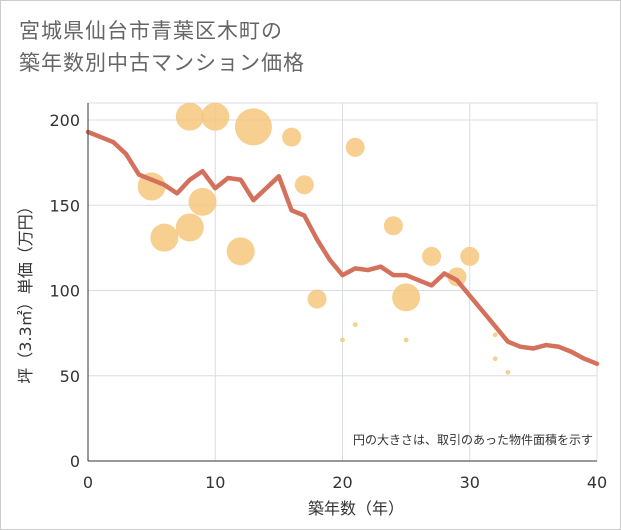  What do you see at coordinates (88, 482) in the screenshot?
I see `x-tick-label: 0` at bounding box center [88, 482].